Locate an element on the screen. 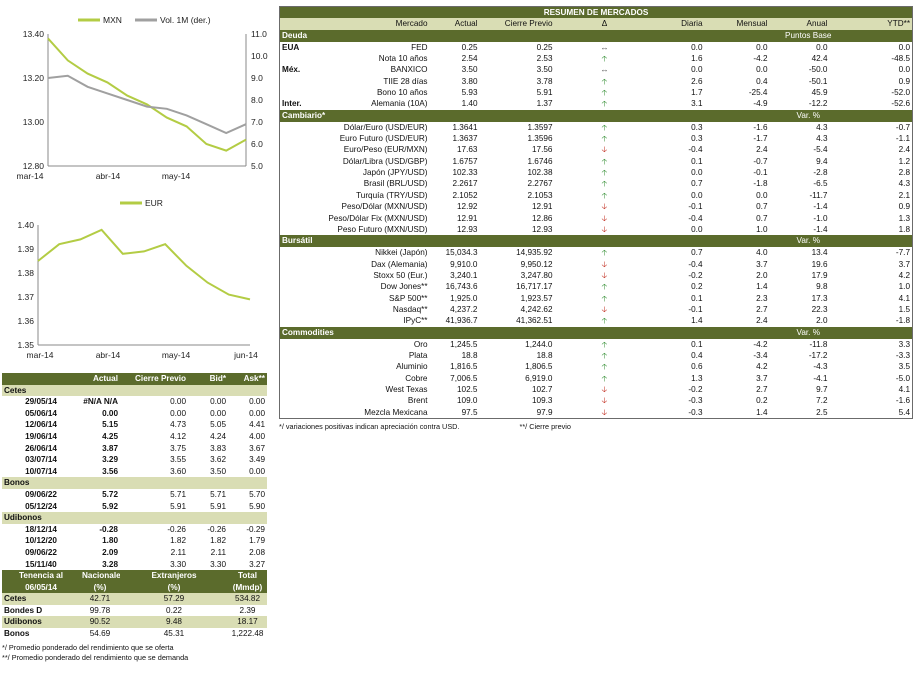 This screenshot has height=695, width=915. section-name: Udibonos is located at coordinates (23, 518).